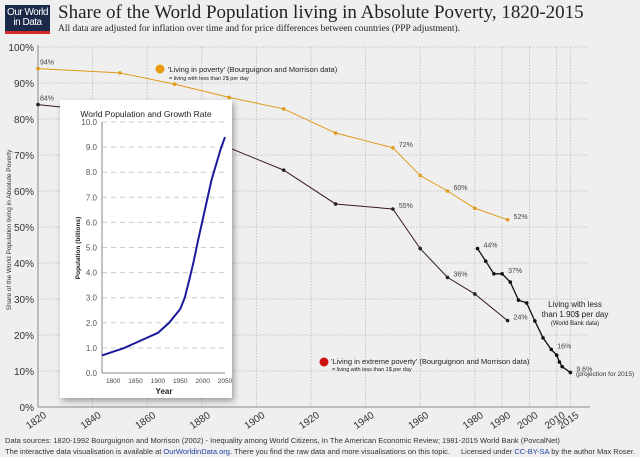  Describe the element at coordinates (564, 346) in the screenshot. I see `data-label: 16%` at that location.